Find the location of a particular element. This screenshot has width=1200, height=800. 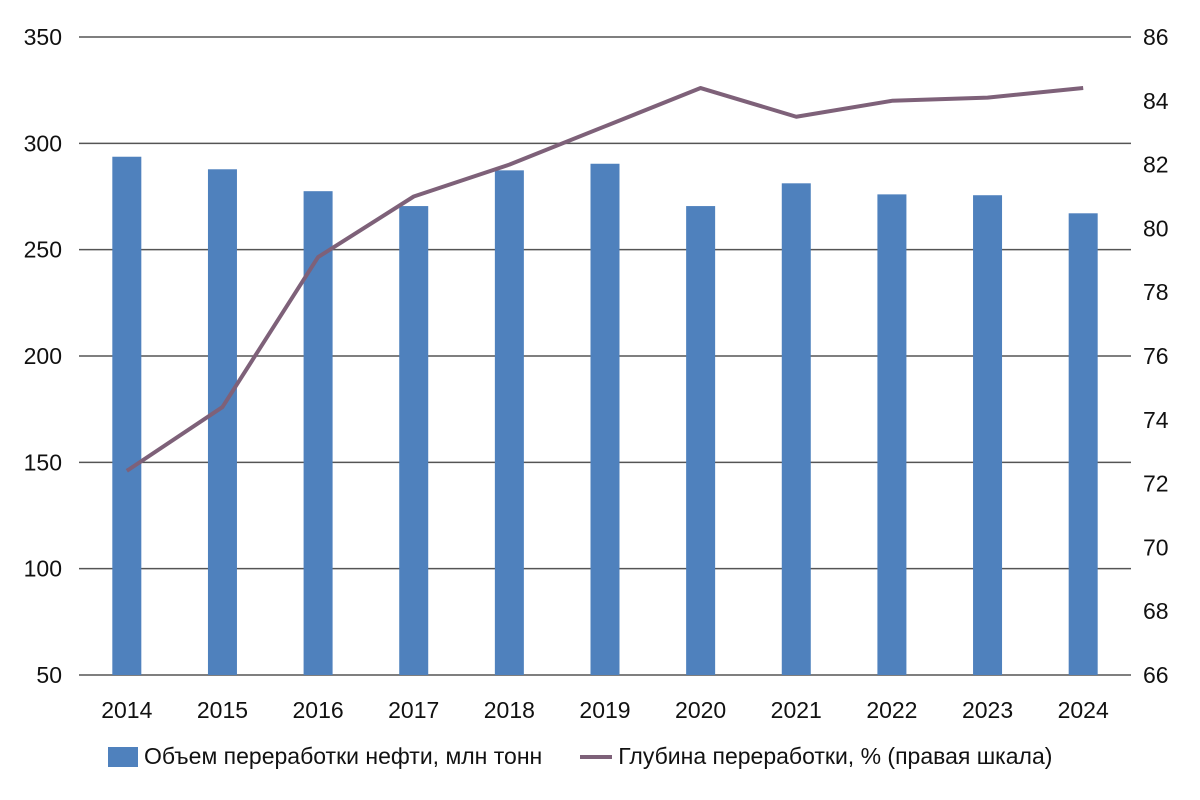

y-left-tick-label: 200 is located at coordinates (43, 356).